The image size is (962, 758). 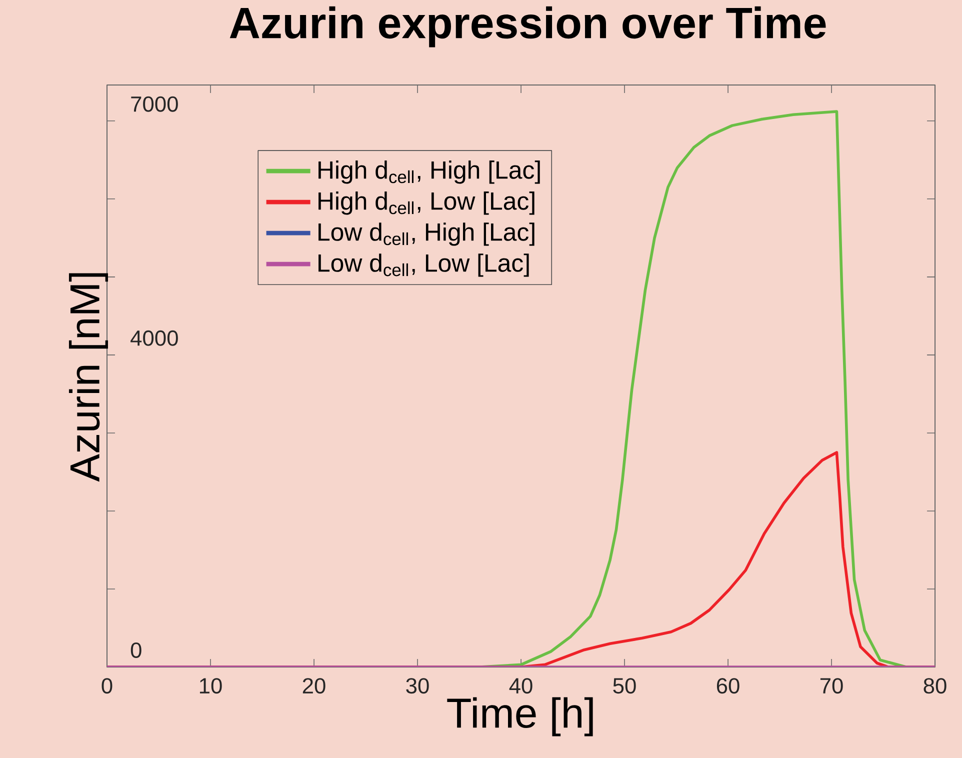 What do you see at coordinates (520, 686) in the screenshot?
I see `x-tick-label: 40` at bounding box center [520, 686].